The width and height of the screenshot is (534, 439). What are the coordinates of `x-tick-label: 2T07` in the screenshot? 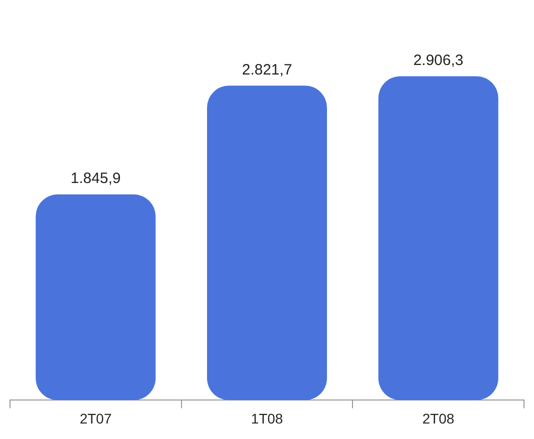 It's located at (96, 418).